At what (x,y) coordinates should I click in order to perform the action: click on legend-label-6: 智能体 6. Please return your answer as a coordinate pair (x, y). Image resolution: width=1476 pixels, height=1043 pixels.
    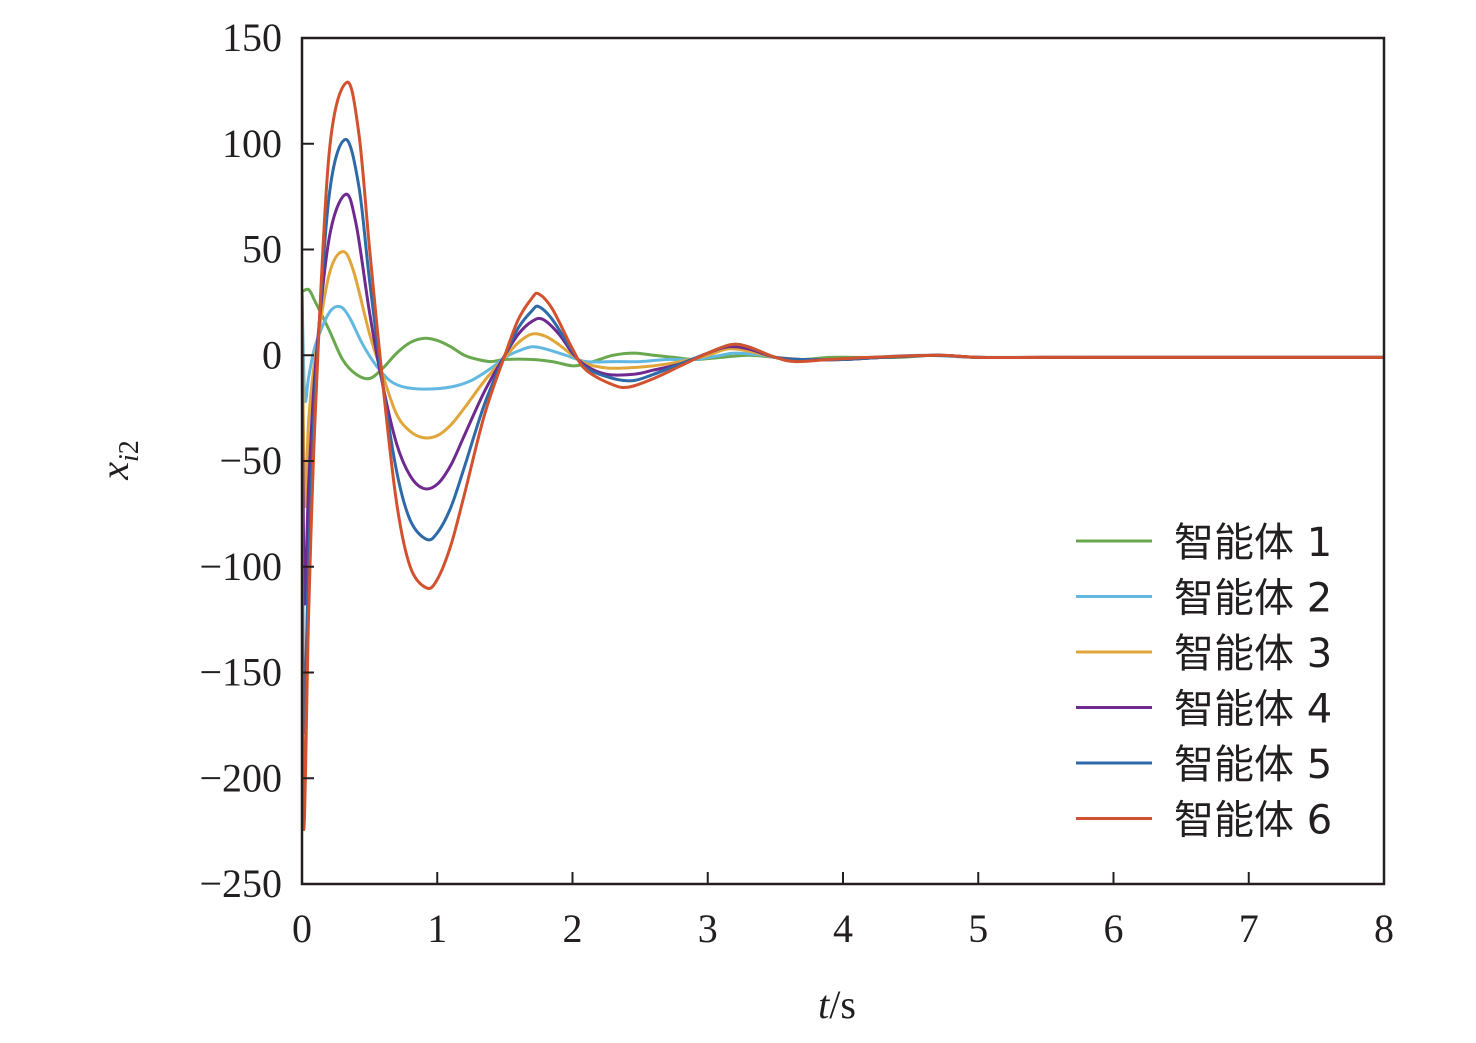
    Looking at the image, I should click on (1253, 821).